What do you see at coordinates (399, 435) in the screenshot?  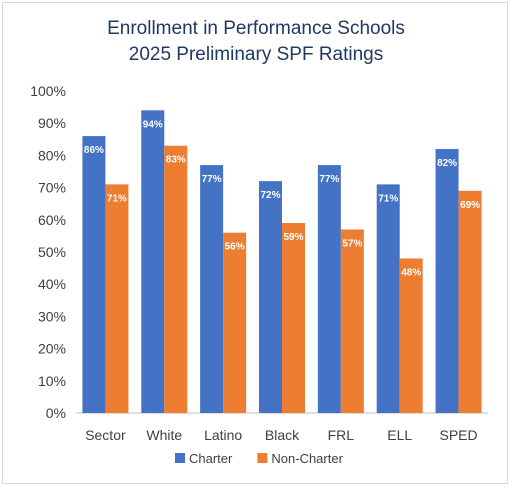 I see `x-tick-label: ELL` at bounding box center [399, 435].